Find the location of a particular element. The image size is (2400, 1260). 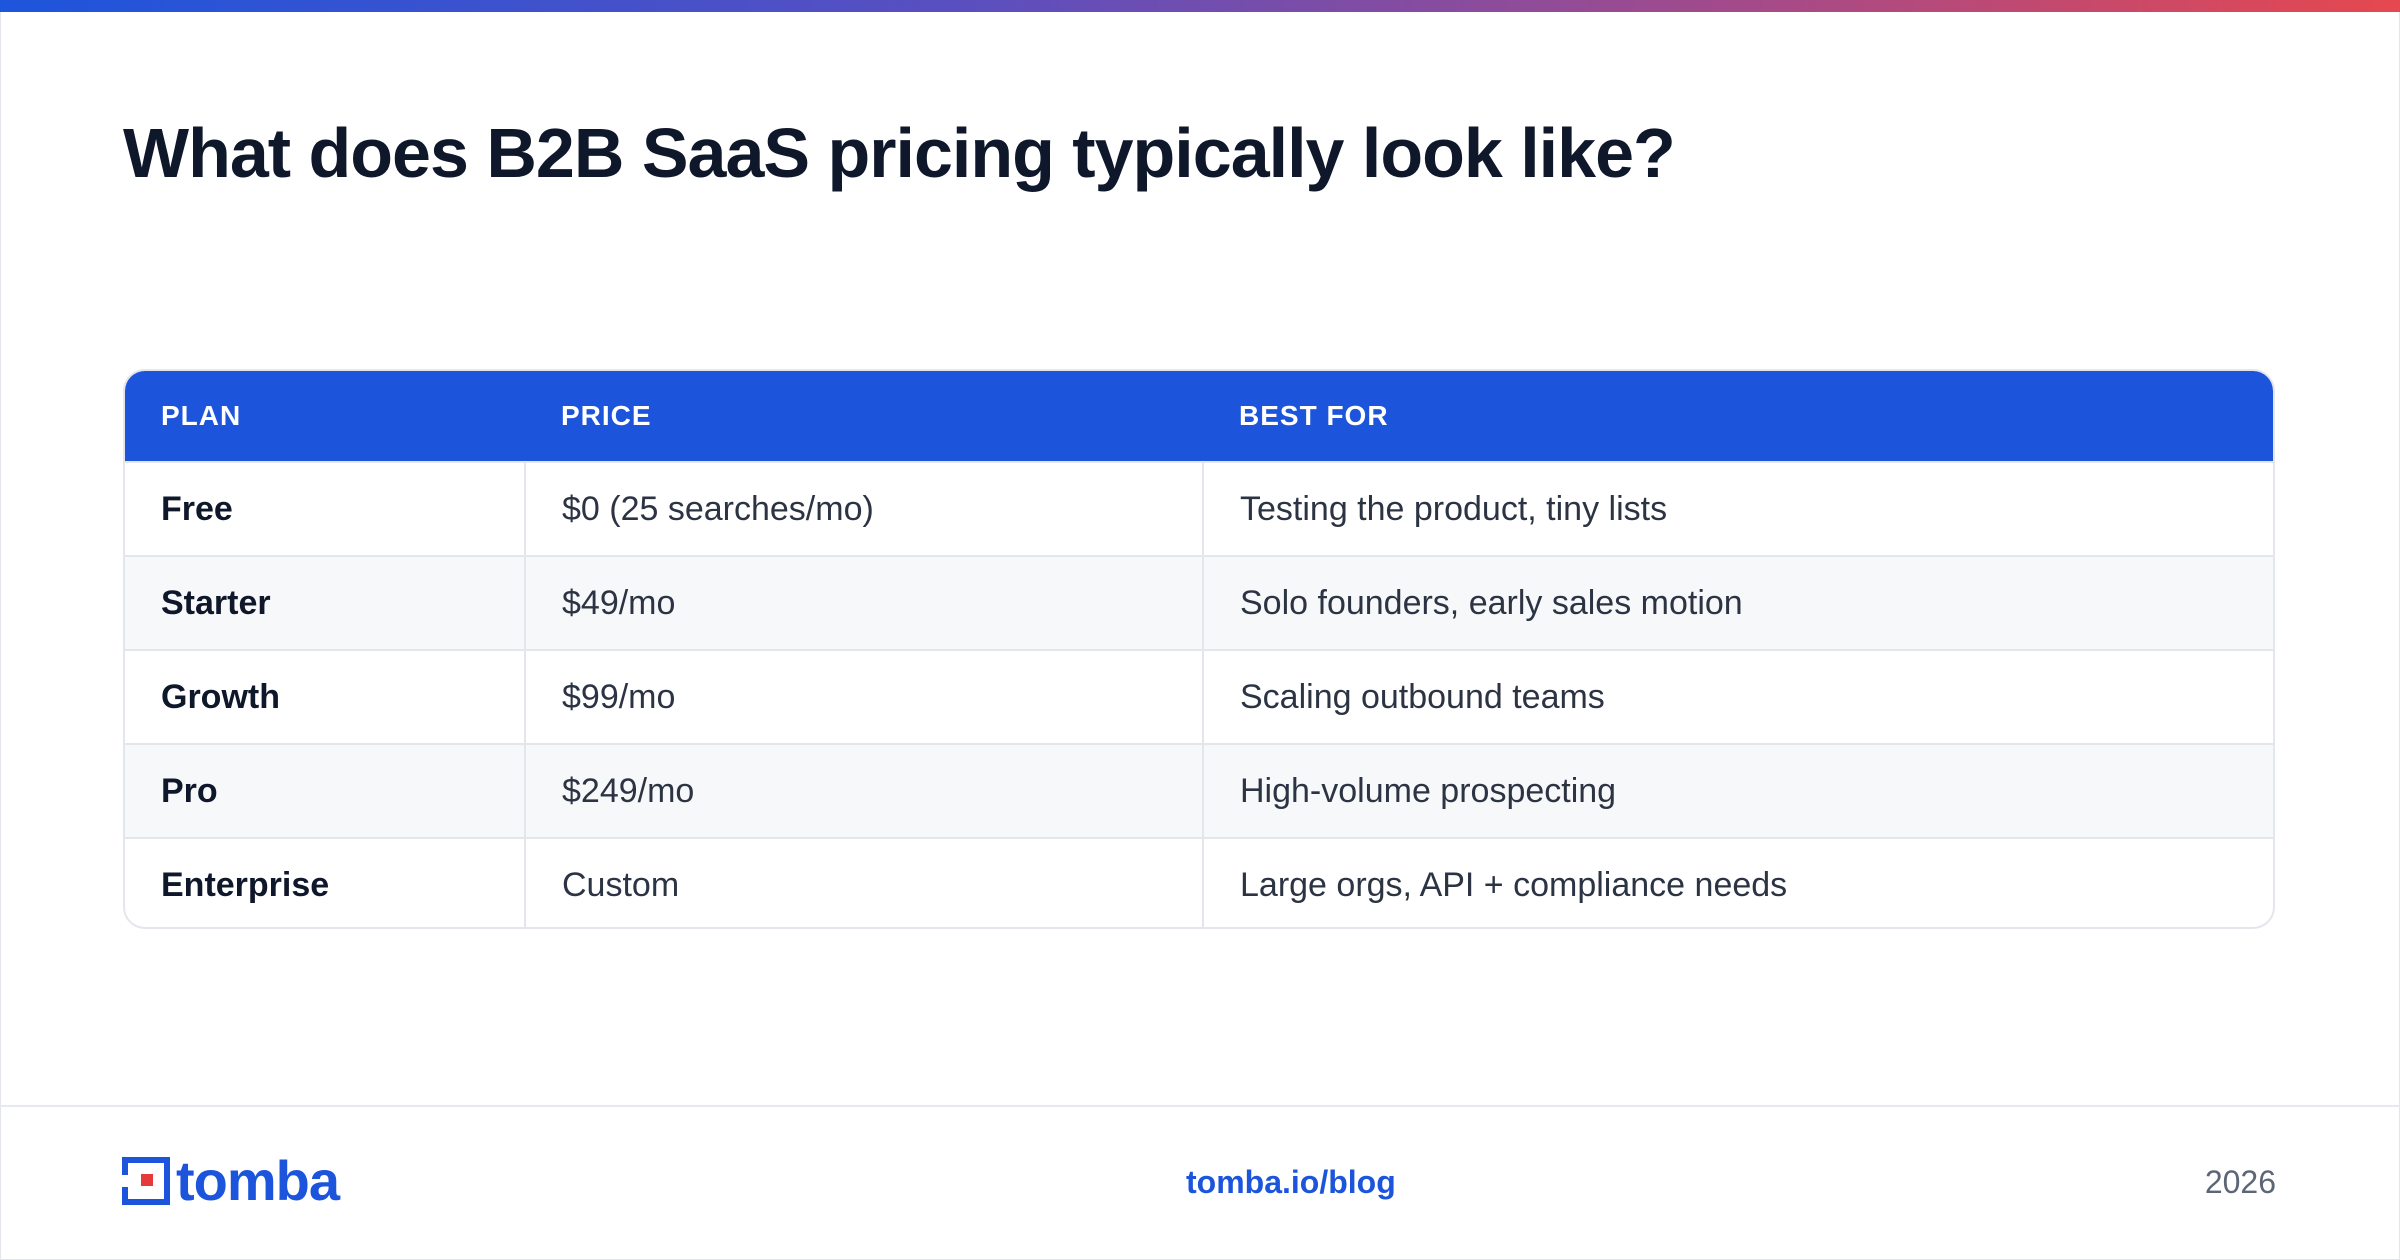

best-for-cell: High-volume prospecting is located at coordinates (1737, 790).